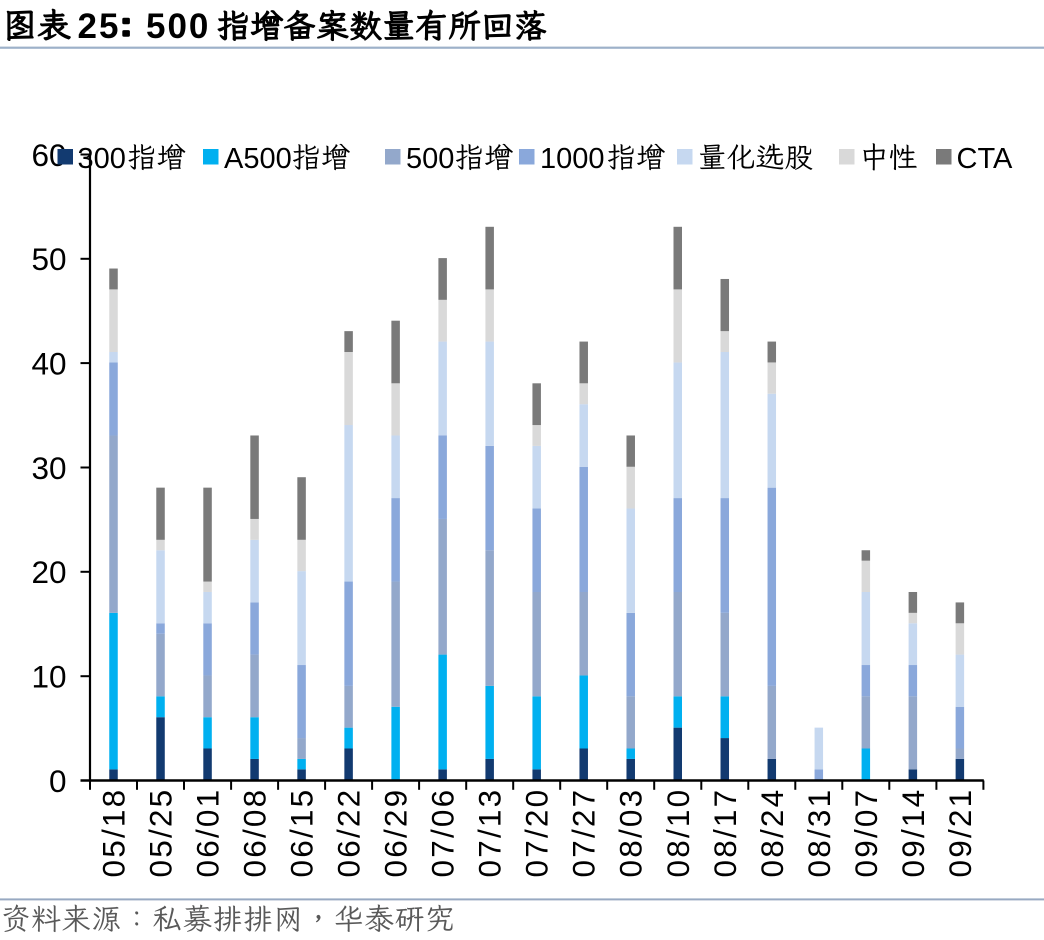 The height and width of the screenshot is (940, 1044). I want to click on svg-text: 07/20, so click(537, 833).